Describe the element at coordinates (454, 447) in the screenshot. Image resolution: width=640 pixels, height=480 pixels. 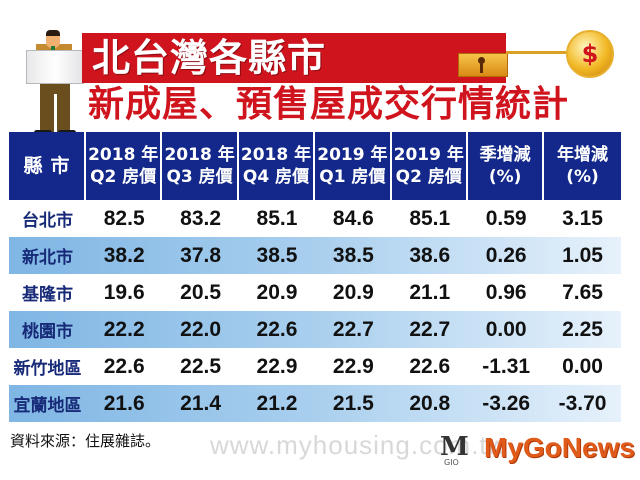
I see `brand-mark-letter: M` at that location.